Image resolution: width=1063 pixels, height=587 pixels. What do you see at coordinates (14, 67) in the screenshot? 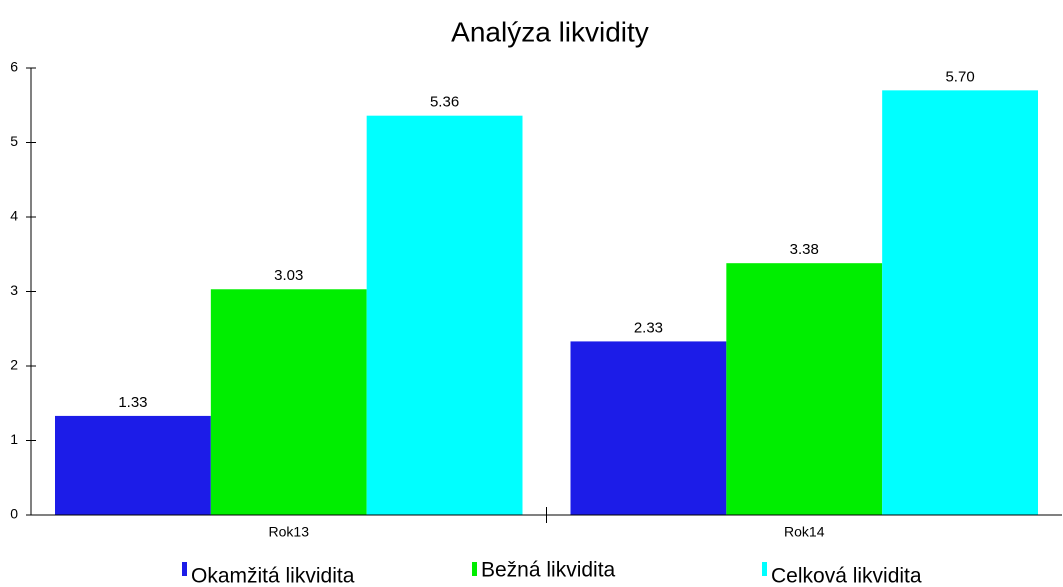
I see `y-tick-label: 6` at bounding box center [14, 67].